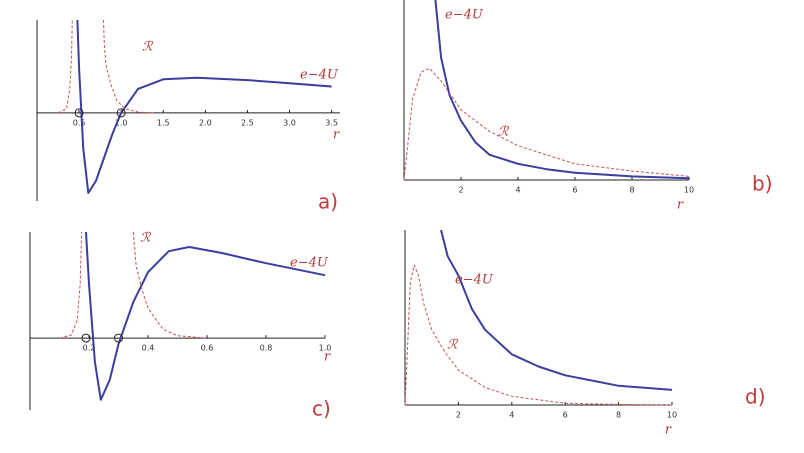  I want to click on x-tick-label: 3.5, so click(331, 122).